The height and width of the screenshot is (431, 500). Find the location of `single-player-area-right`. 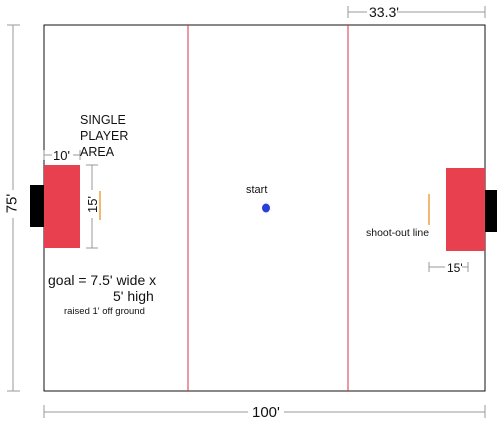

single-player-area-right is located at coordinates (465, 209).